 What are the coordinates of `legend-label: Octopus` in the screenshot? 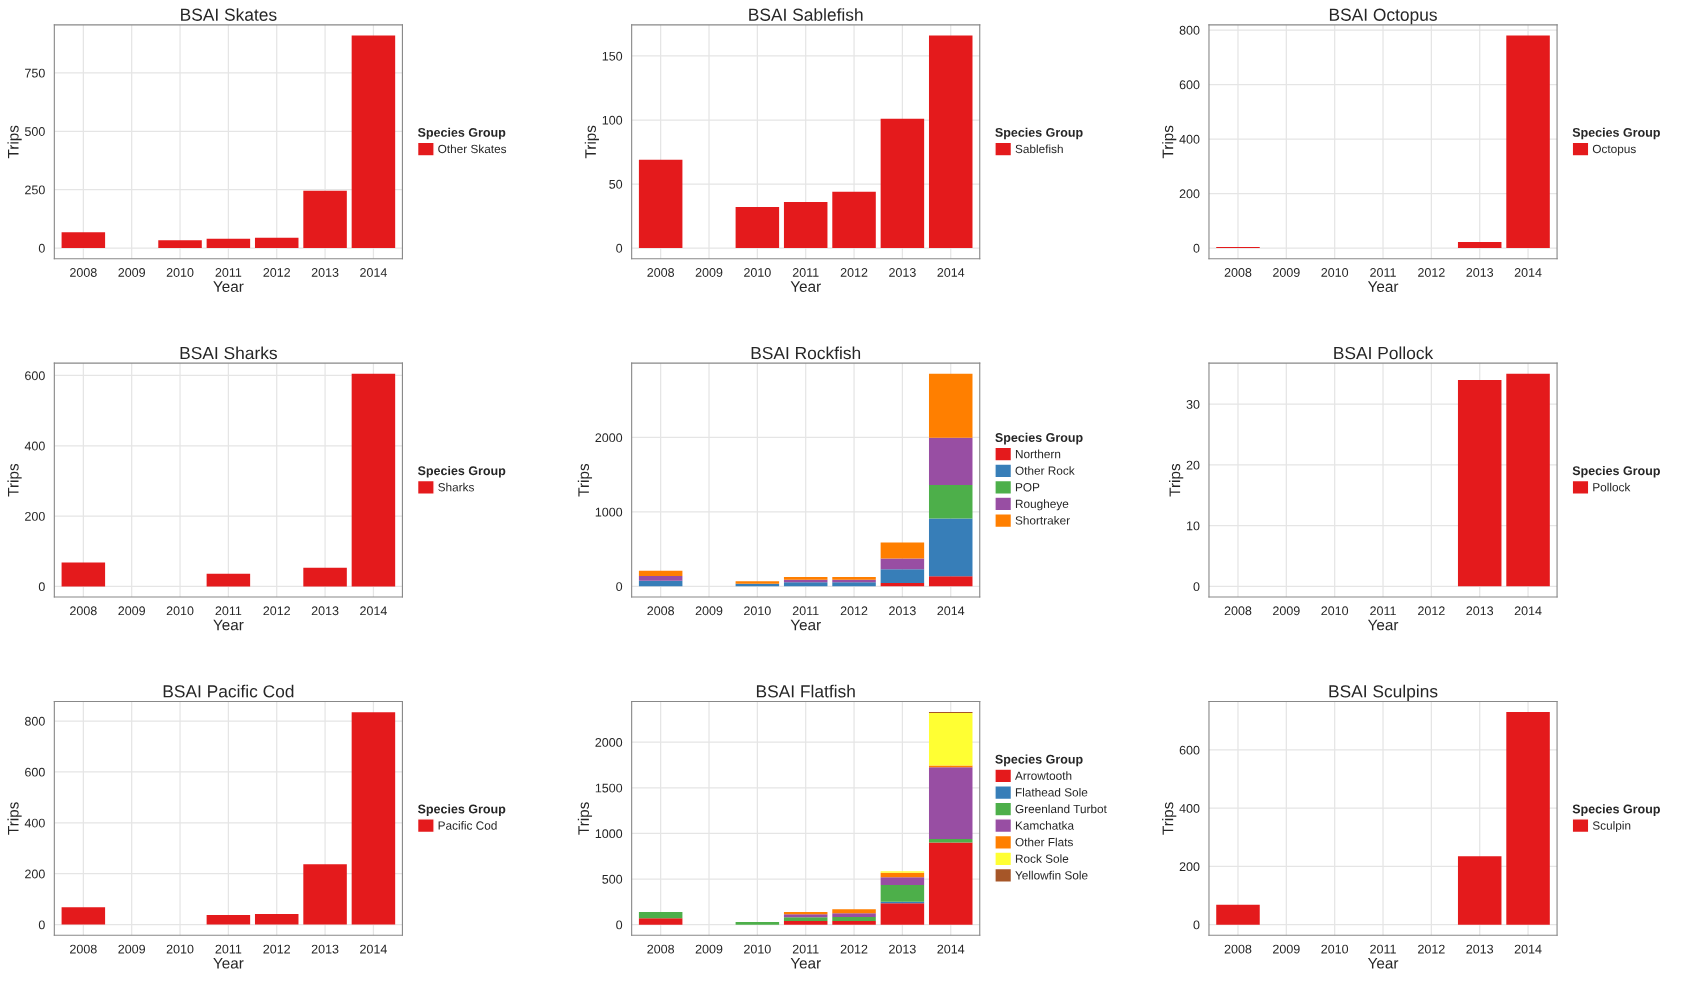 It's located at (1614, 150).